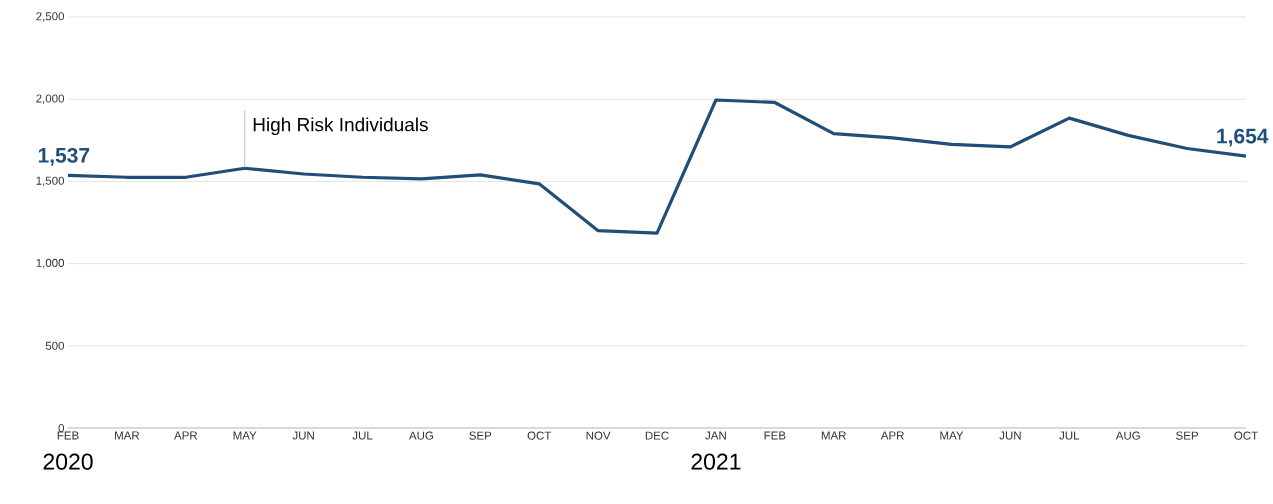 The image size is (1273, 504). What do you see at coordinates (1243, 137) in the screenshot?
I see `data-label: 1,654` at bounding box center [1243, 137].